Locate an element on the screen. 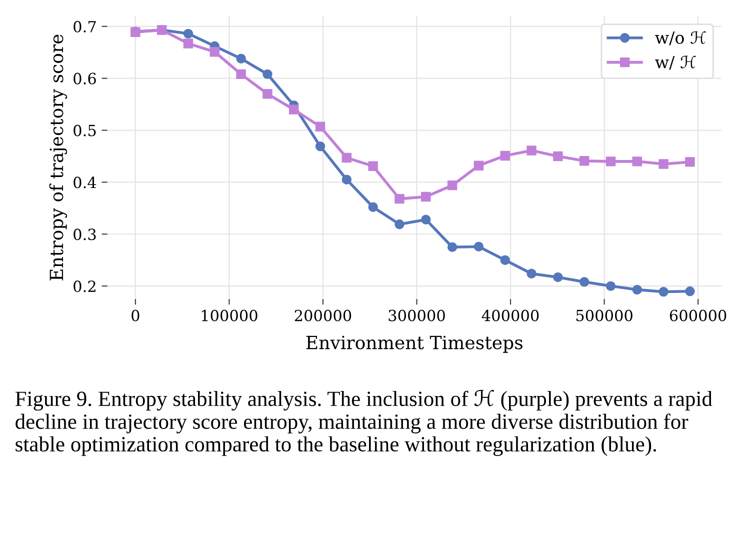 This screenshot has height=534, width=740. x-tick-label: 600000 is located at coordinates (698, 316).